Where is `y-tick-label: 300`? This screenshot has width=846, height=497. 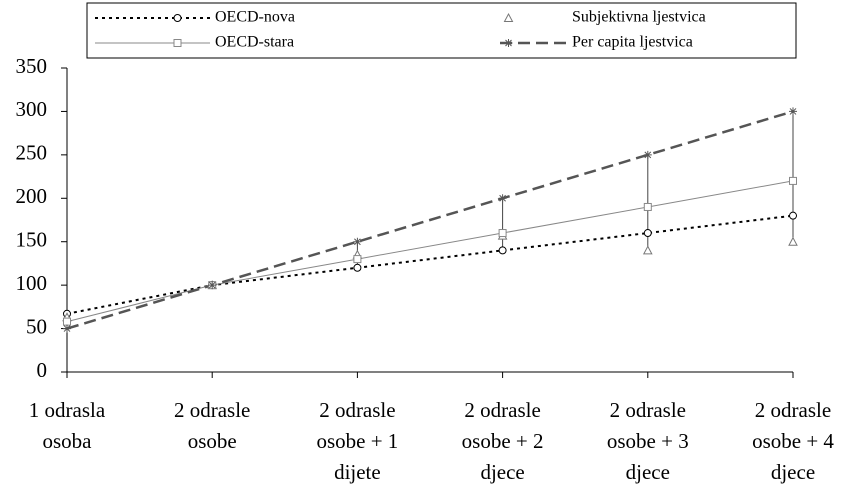
y-tick-label: 300 is located at coordinates (32, 109).